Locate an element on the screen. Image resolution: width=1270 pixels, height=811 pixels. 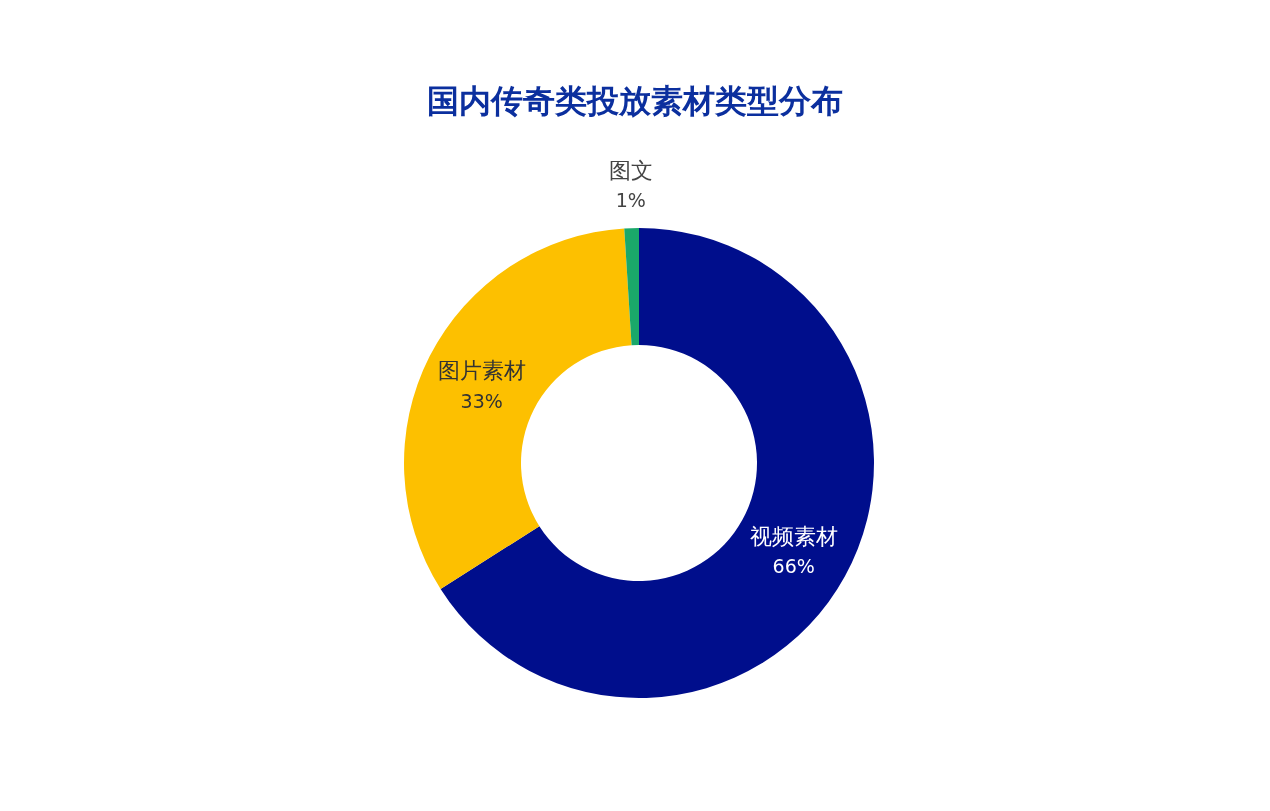
data-label: 33% is located at coordinates (481, 400).